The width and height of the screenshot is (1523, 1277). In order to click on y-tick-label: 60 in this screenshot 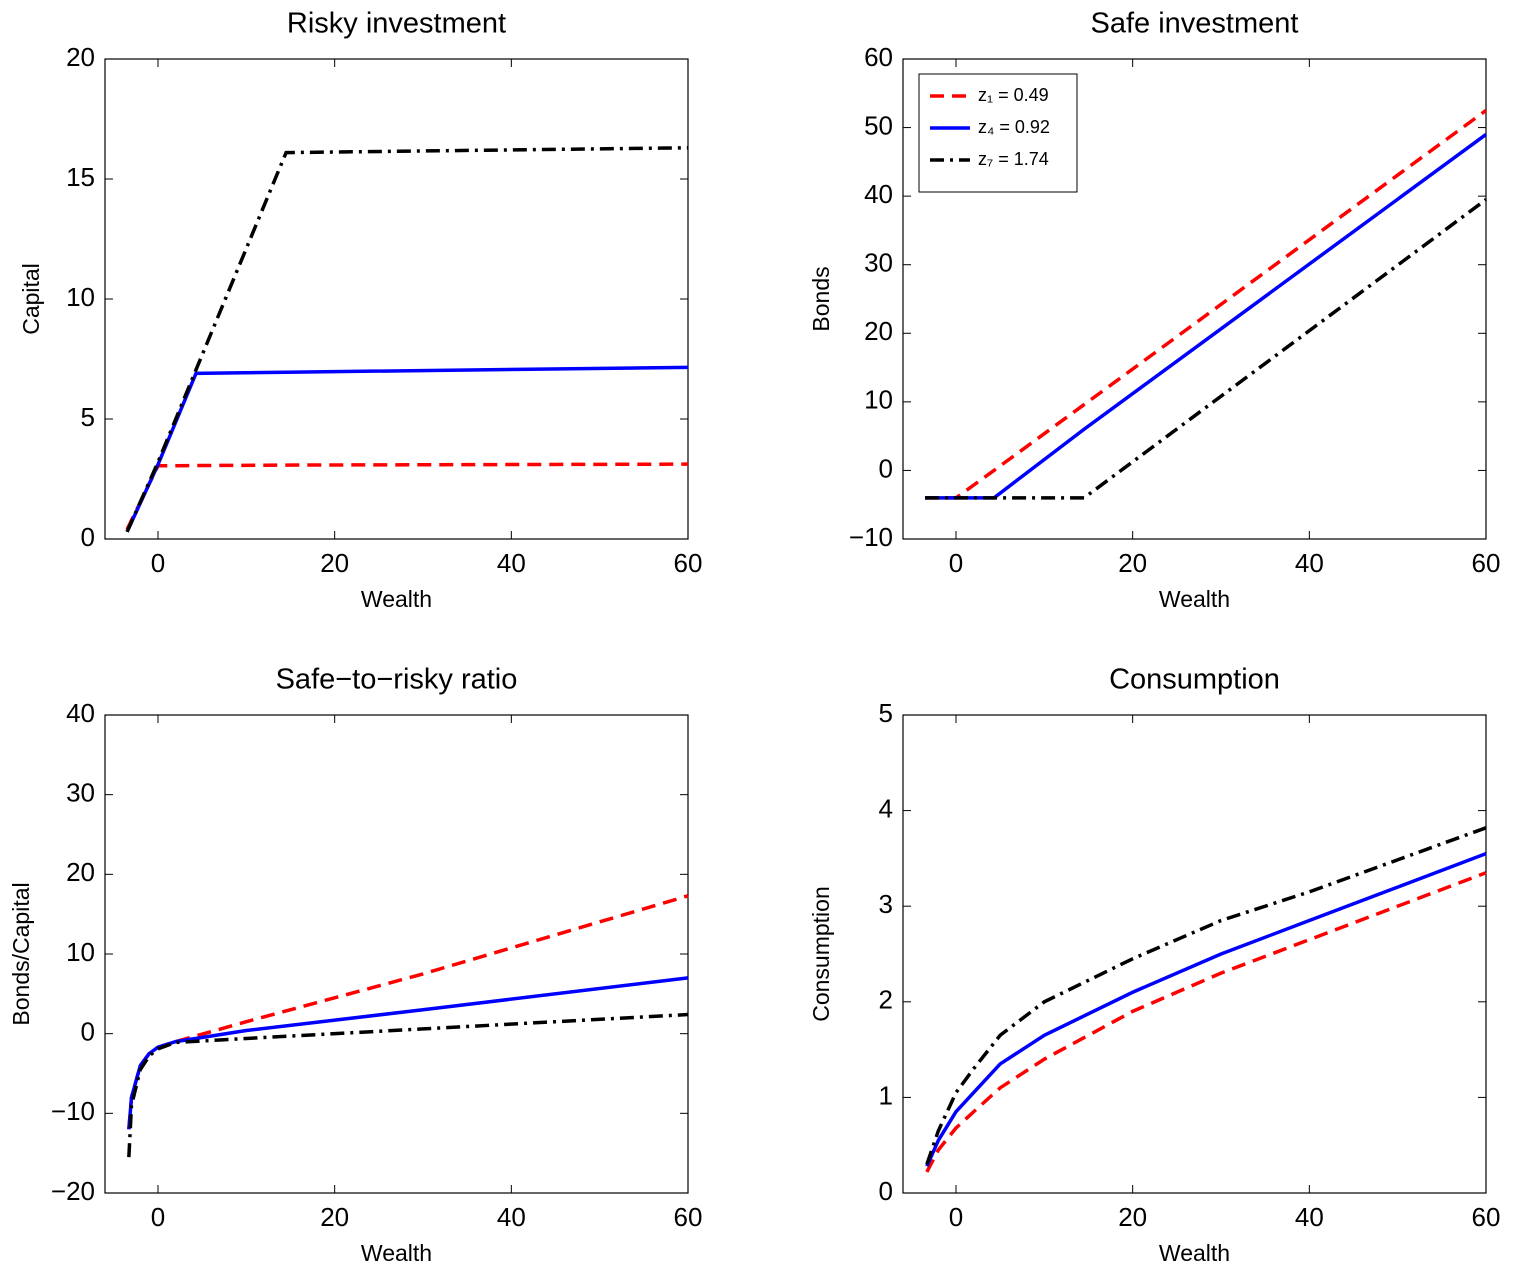, I will do `click(878, 57)`.